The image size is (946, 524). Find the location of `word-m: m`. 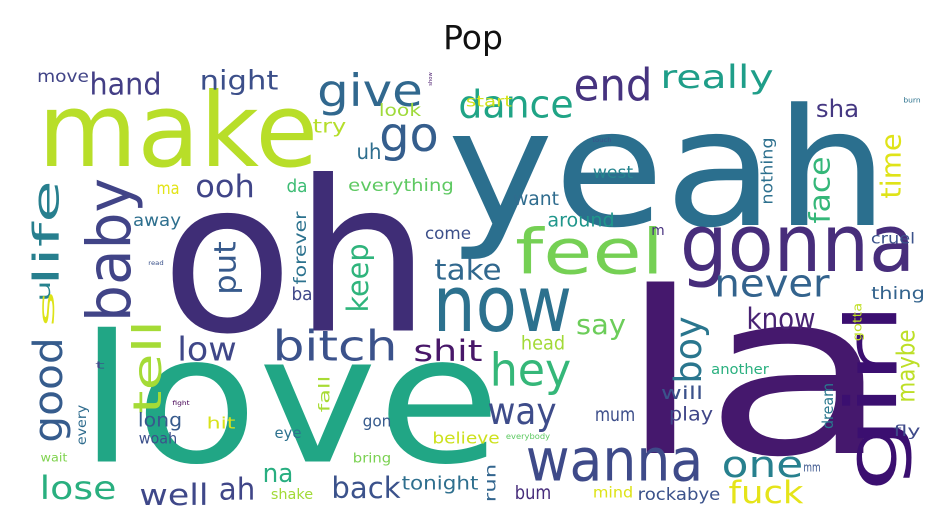

word-m: m is located at coordinates (657, 231).